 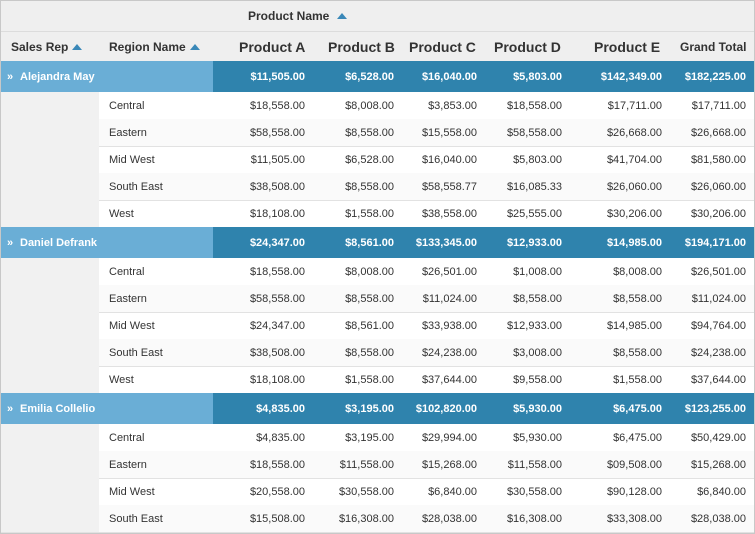 I want to click on value-cell-product-a: $11,505.00, so click(x=277, y=159).